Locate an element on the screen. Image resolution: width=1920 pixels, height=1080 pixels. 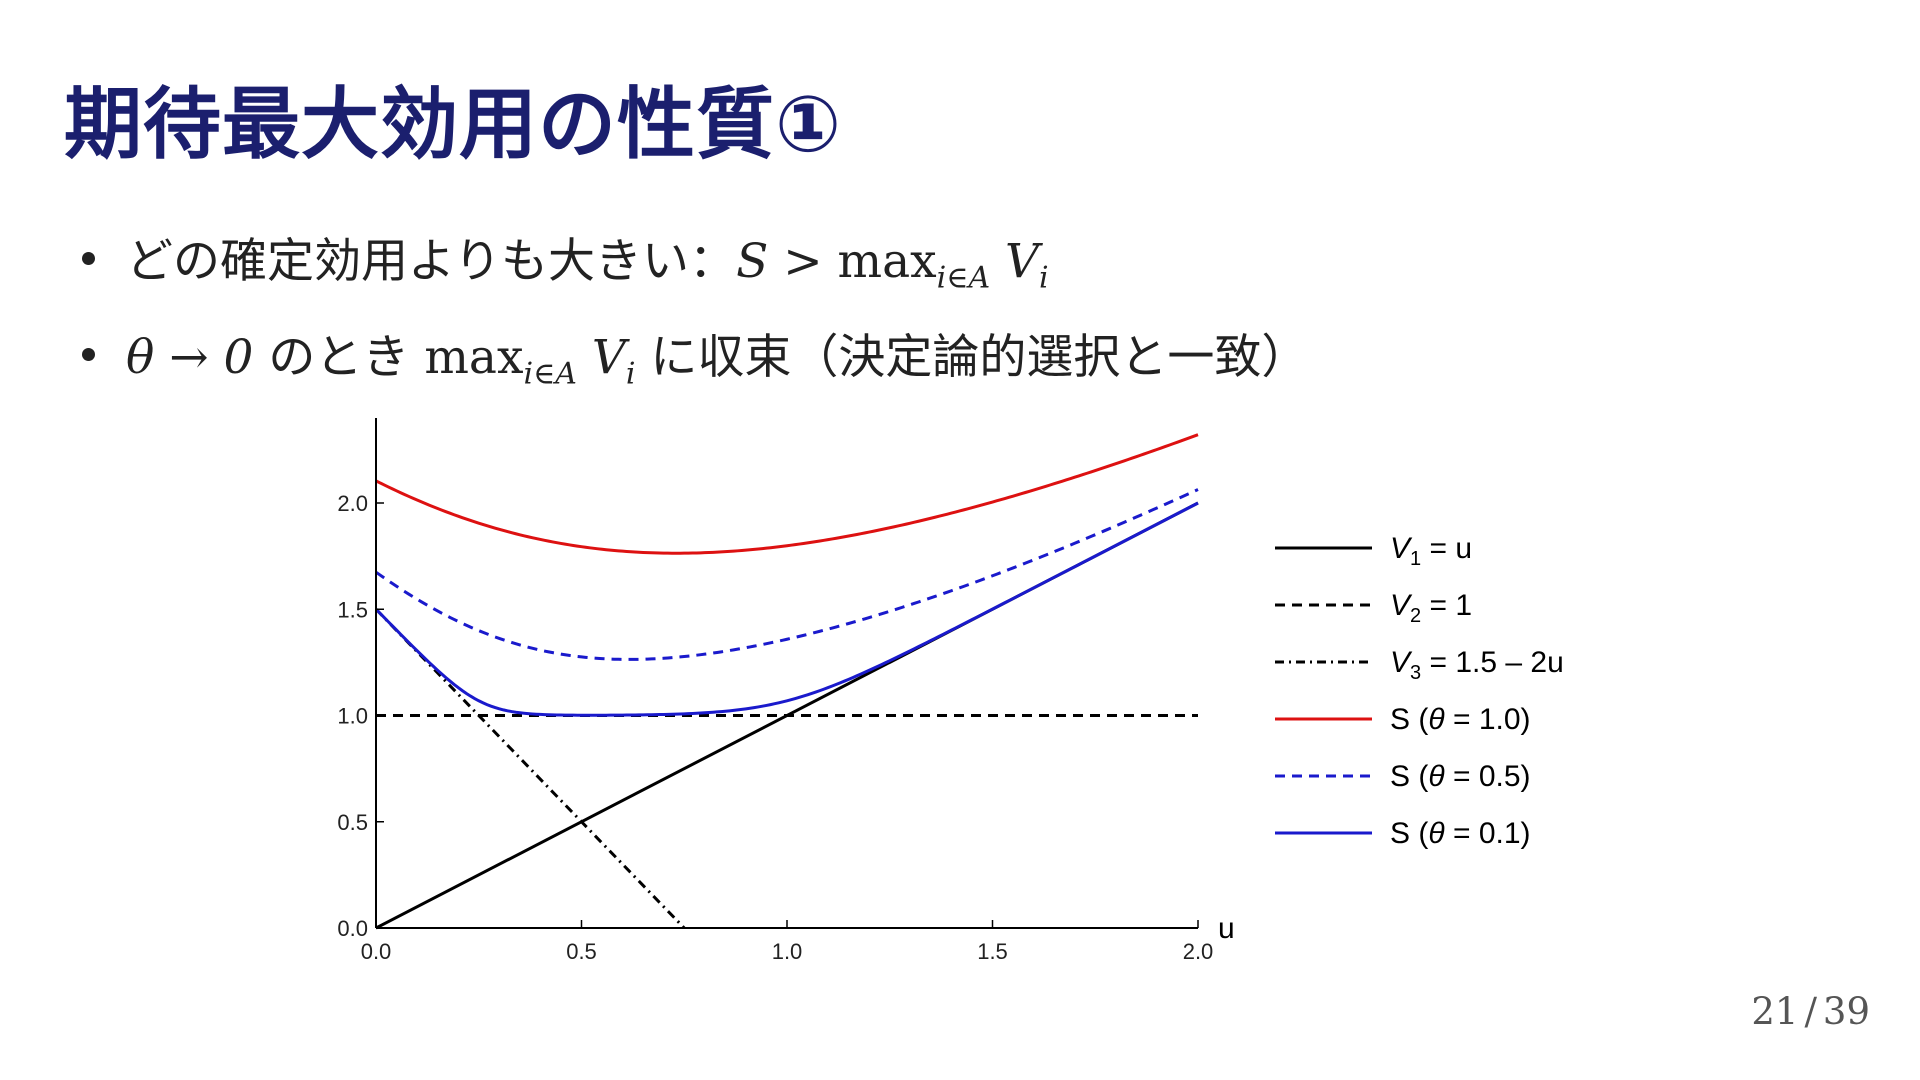
slide-title: 期待最大効用の性質① is located at coordinates (453, 125).